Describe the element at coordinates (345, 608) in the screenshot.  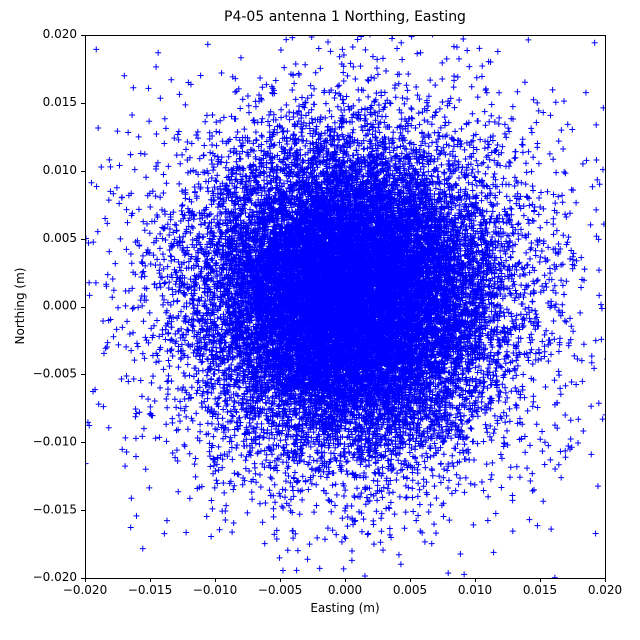
I see `x-axis-label: Easting (m)` at that location.